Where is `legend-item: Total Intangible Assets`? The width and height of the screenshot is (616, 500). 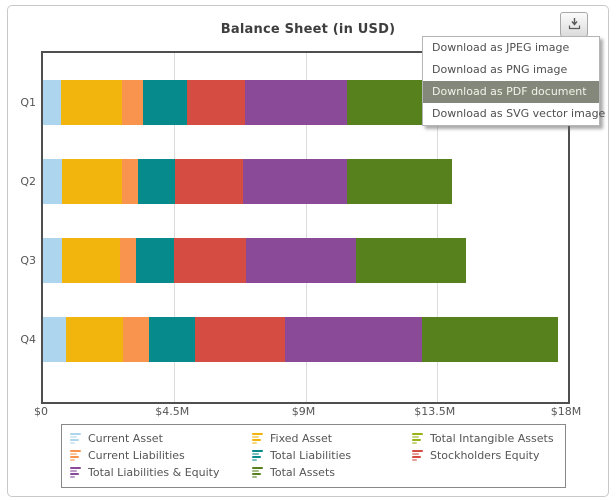
legend-item: Total Intangible Assets is located at coordinates (484, 438).